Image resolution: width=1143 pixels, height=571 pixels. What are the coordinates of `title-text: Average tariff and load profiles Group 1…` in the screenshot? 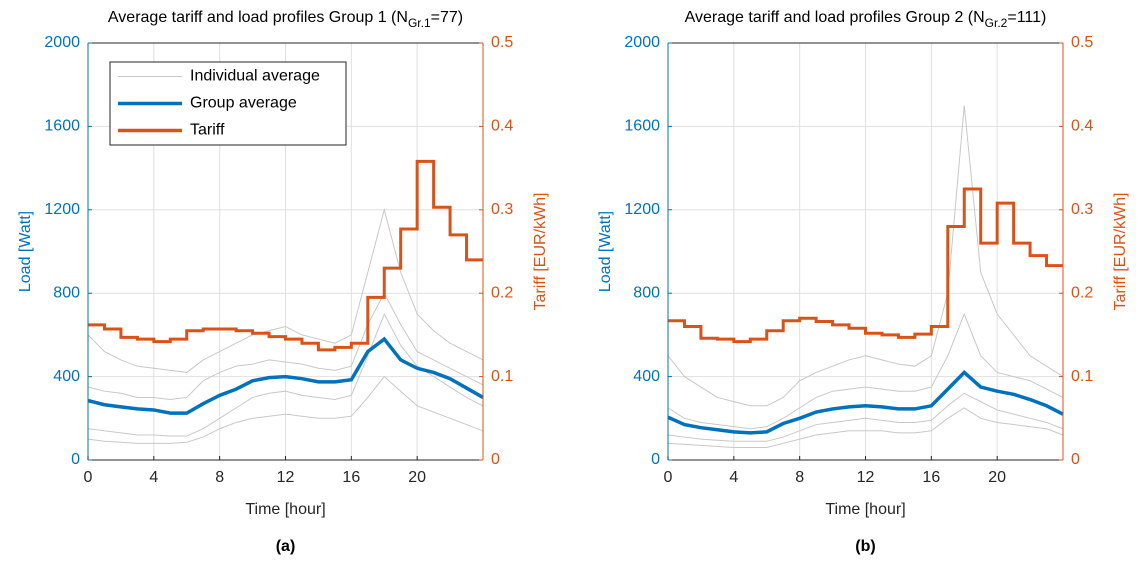 It's located at (258, 17).